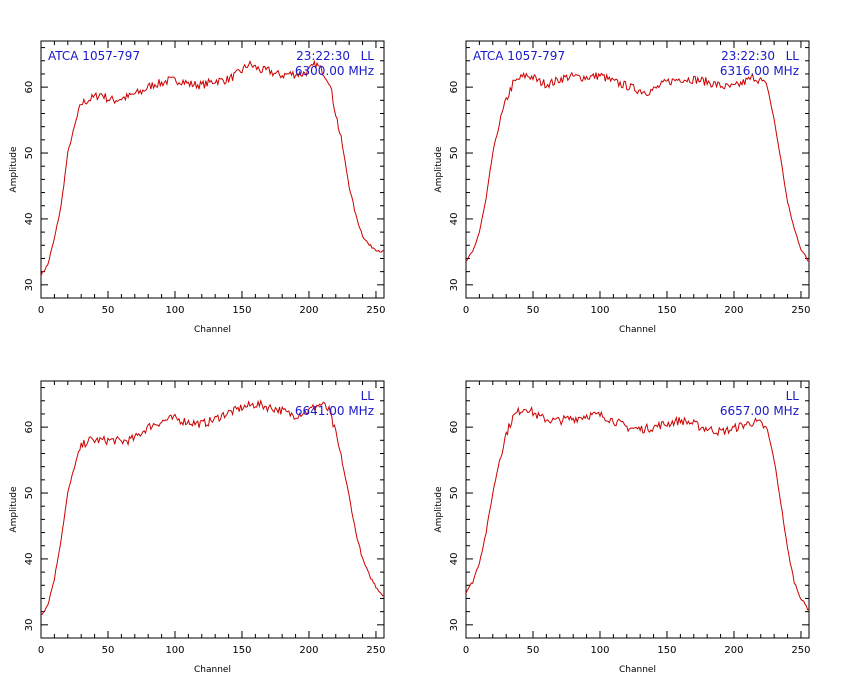 The image size is (850, 680). I want to click on frequency-label: 6657.00 MHz, so click(759, 411).